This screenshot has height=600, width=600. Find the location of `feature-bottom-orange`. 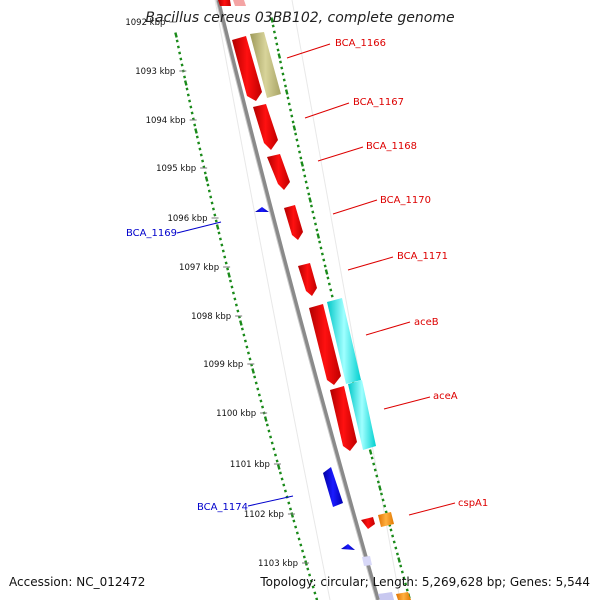

feature-bottom-orange is located at coordinates (403, 596).